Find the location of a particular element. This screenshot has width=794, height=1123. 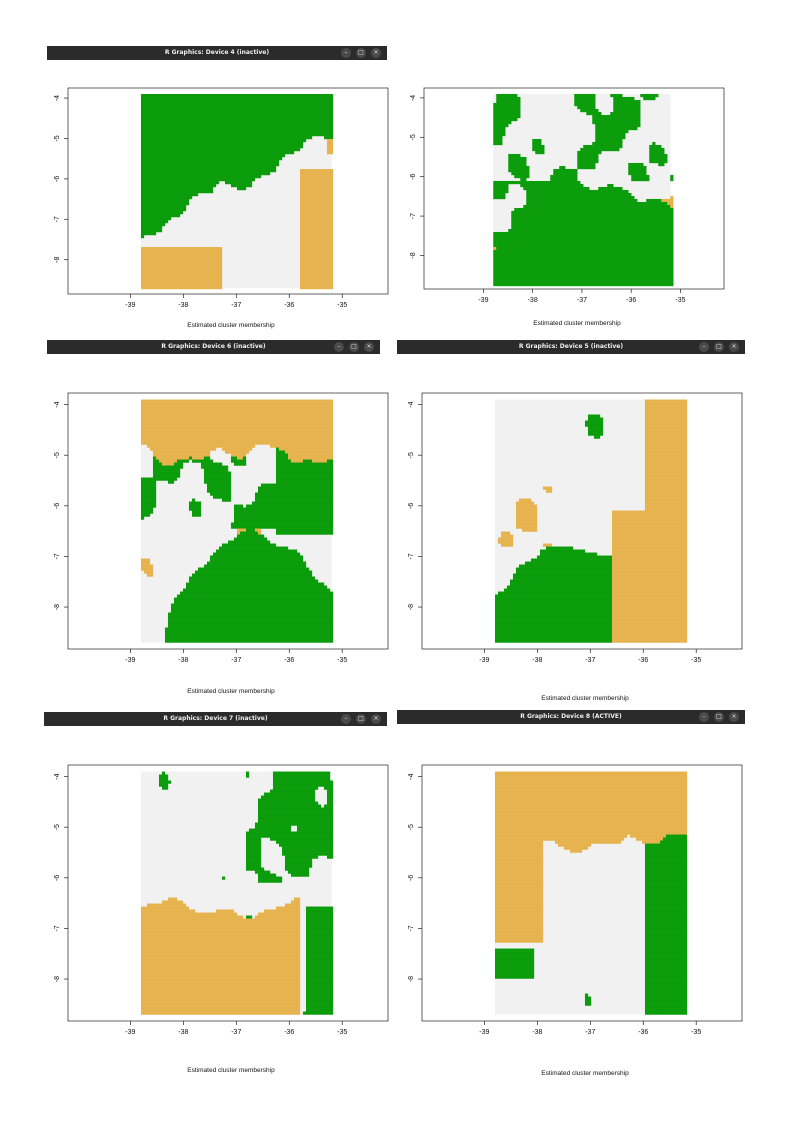

window-titlebar: R Graphics: Device 5 (inactive) – □ × is located at coordinates (571, 347).